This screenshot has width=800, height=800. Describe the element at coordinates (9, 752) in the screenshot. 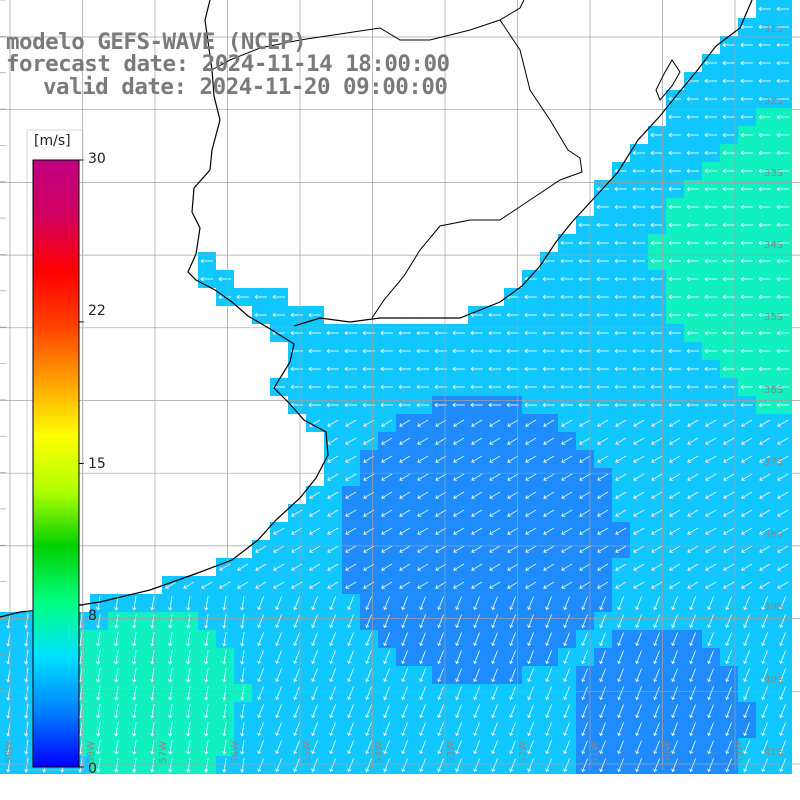

I see `lon-label: 59W` at that location.